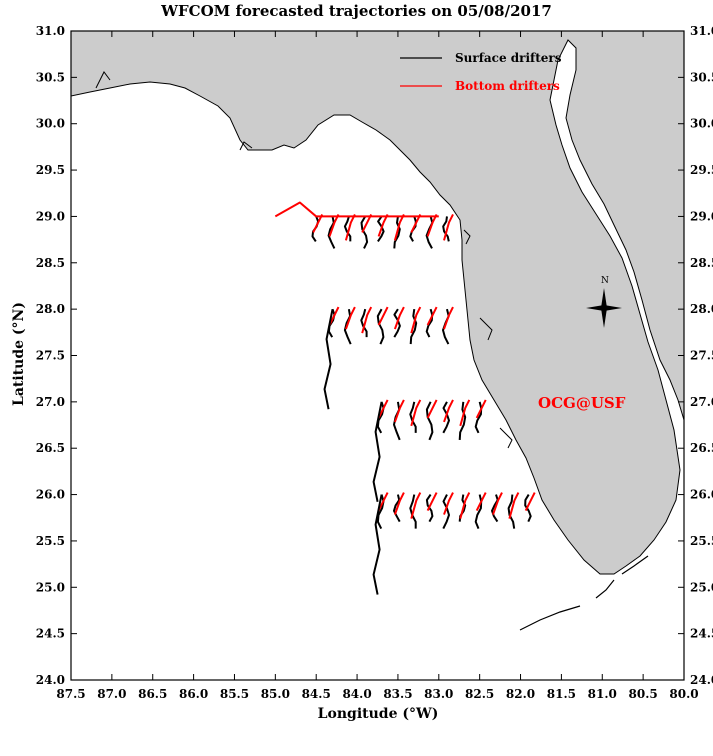 The height and width of the screenshot is (756, 713). Describe the element at coordinates (479, 694) in the screenshot. I see `x-tick-label: 82.5` at that location.